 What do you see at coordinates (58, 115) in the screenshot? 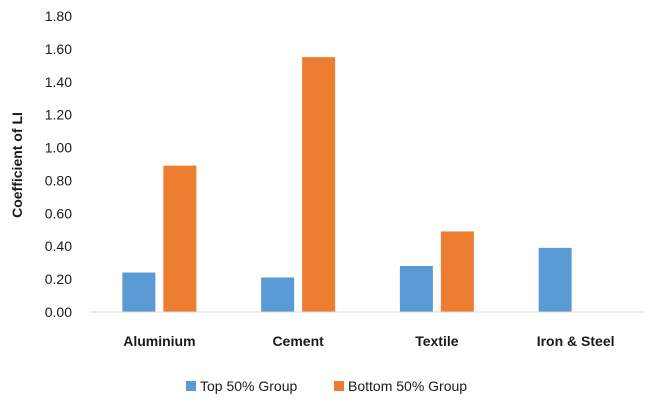
I see `y-tick-label: 1.20` at bounding box center [58, 115].